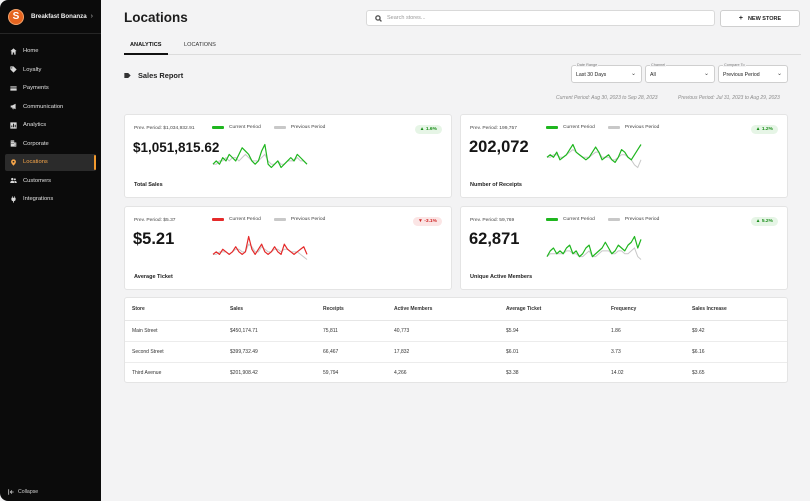  Describe the element at coordinates (35, 125) in the screenshot. I see `sidebar-item-label: Analytics` at that location.